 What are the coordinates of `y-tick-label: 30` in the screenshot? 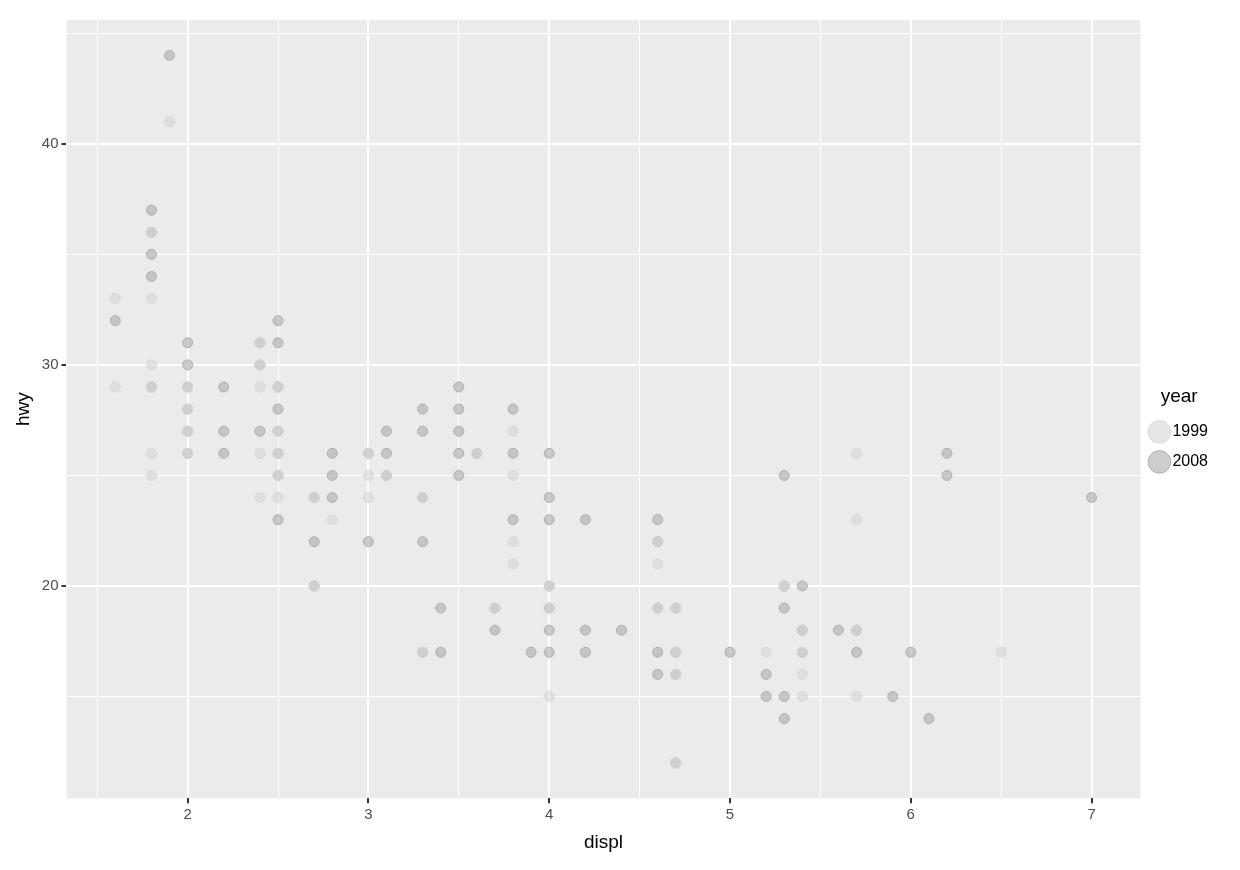 It's located at (50, 364).